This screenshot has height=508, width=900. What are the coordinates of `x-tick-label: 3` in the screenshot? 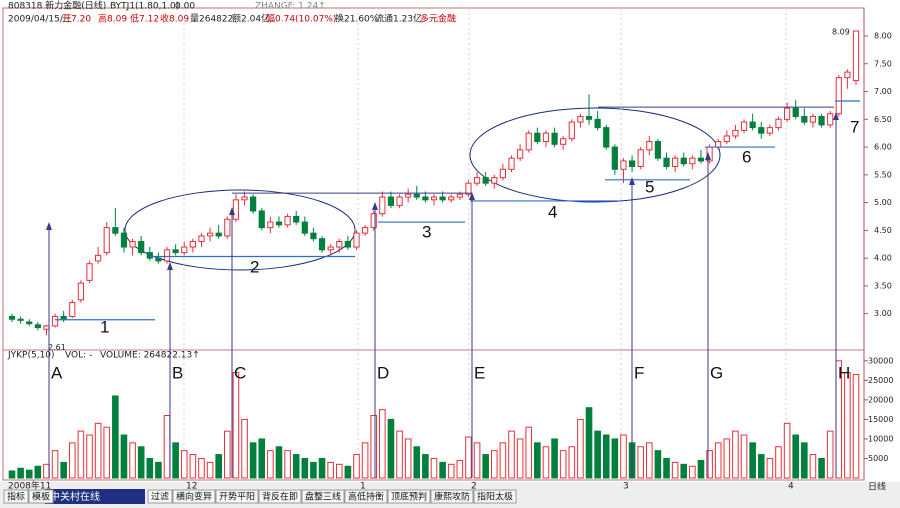 It's located at (626, 487).